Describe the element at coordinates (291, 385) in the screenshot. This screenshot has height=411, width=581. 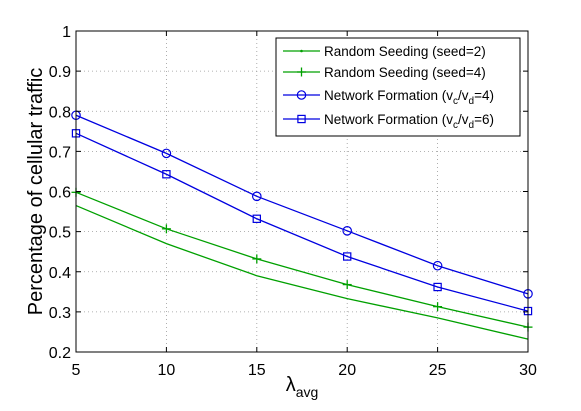
I see `x-axis-label-symbol: λ` at that location.